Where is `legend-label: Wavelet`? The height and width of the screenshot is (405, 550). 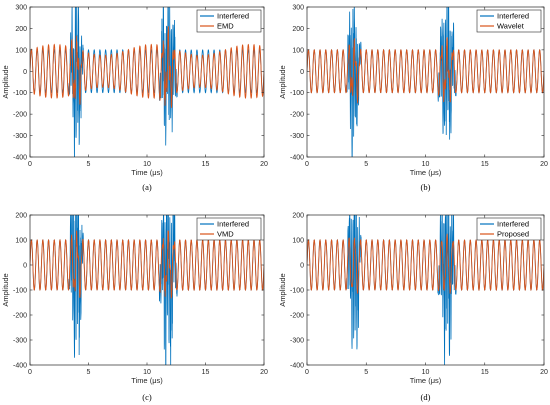
legend-label: Wavelet is located at coordinates (511, 26).